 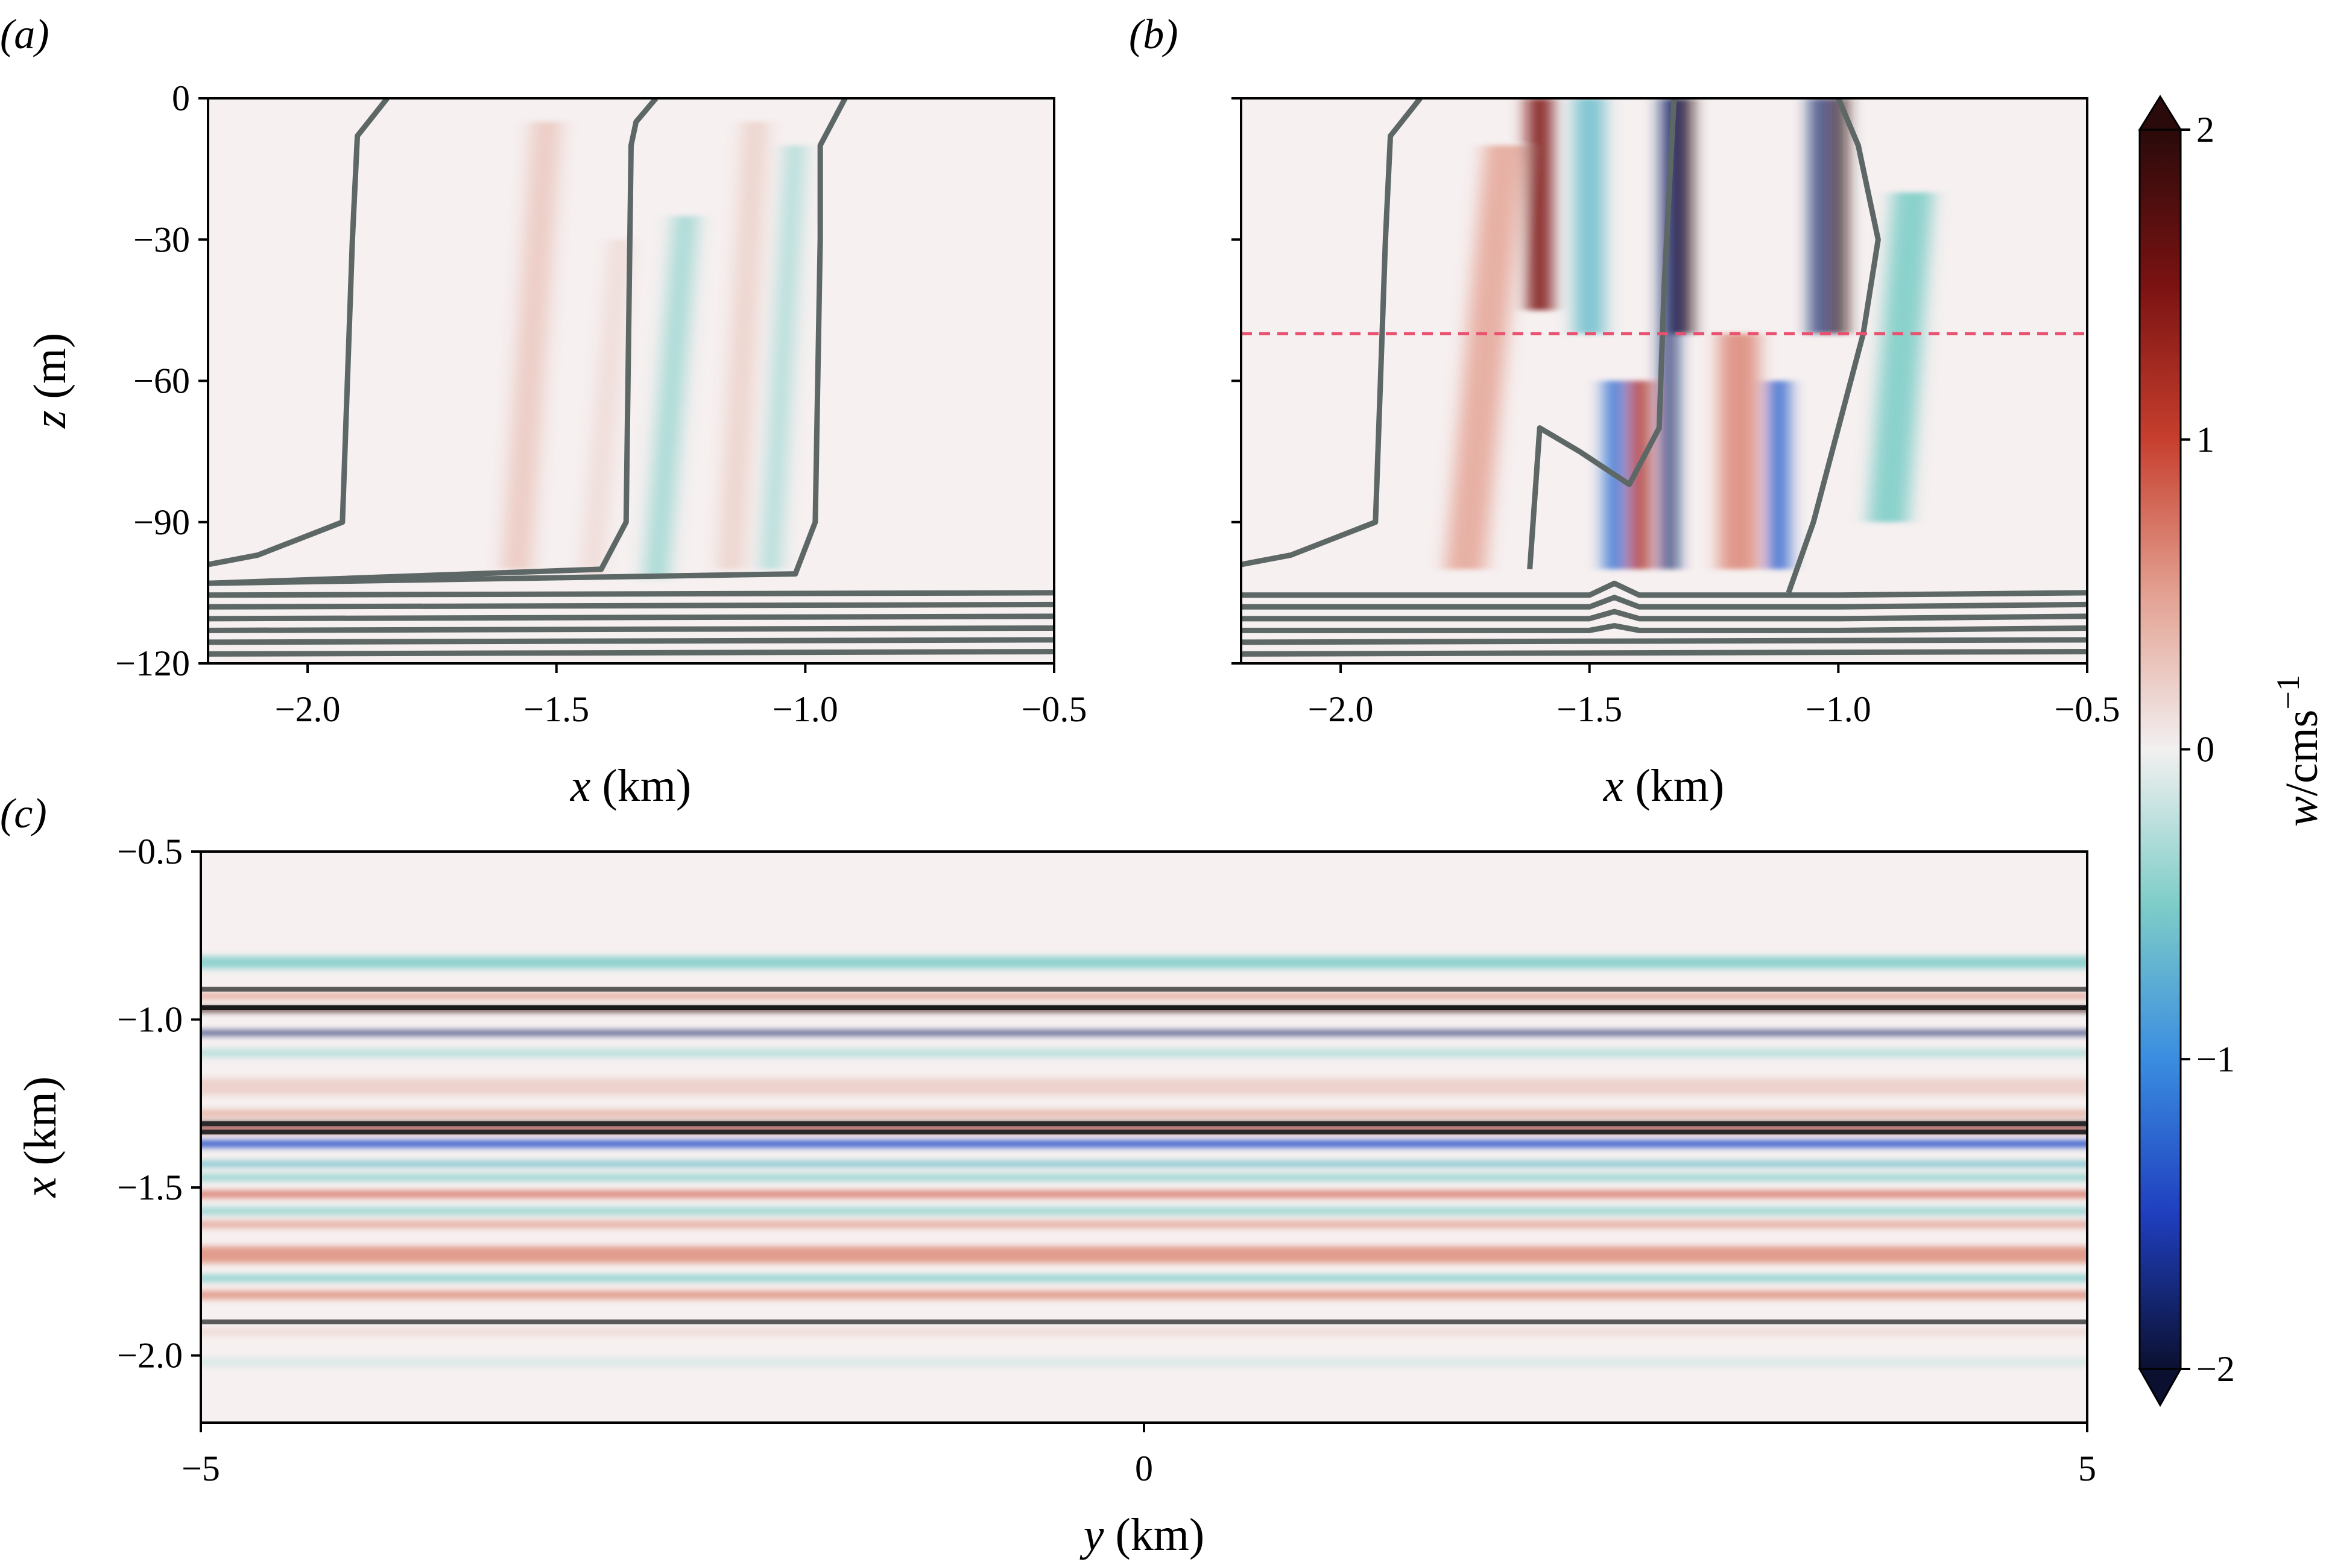 What do you see at coordinates (181, 98) in the screenshot?
I see `y-tick-label: 0` at bounding box center [181, 98].